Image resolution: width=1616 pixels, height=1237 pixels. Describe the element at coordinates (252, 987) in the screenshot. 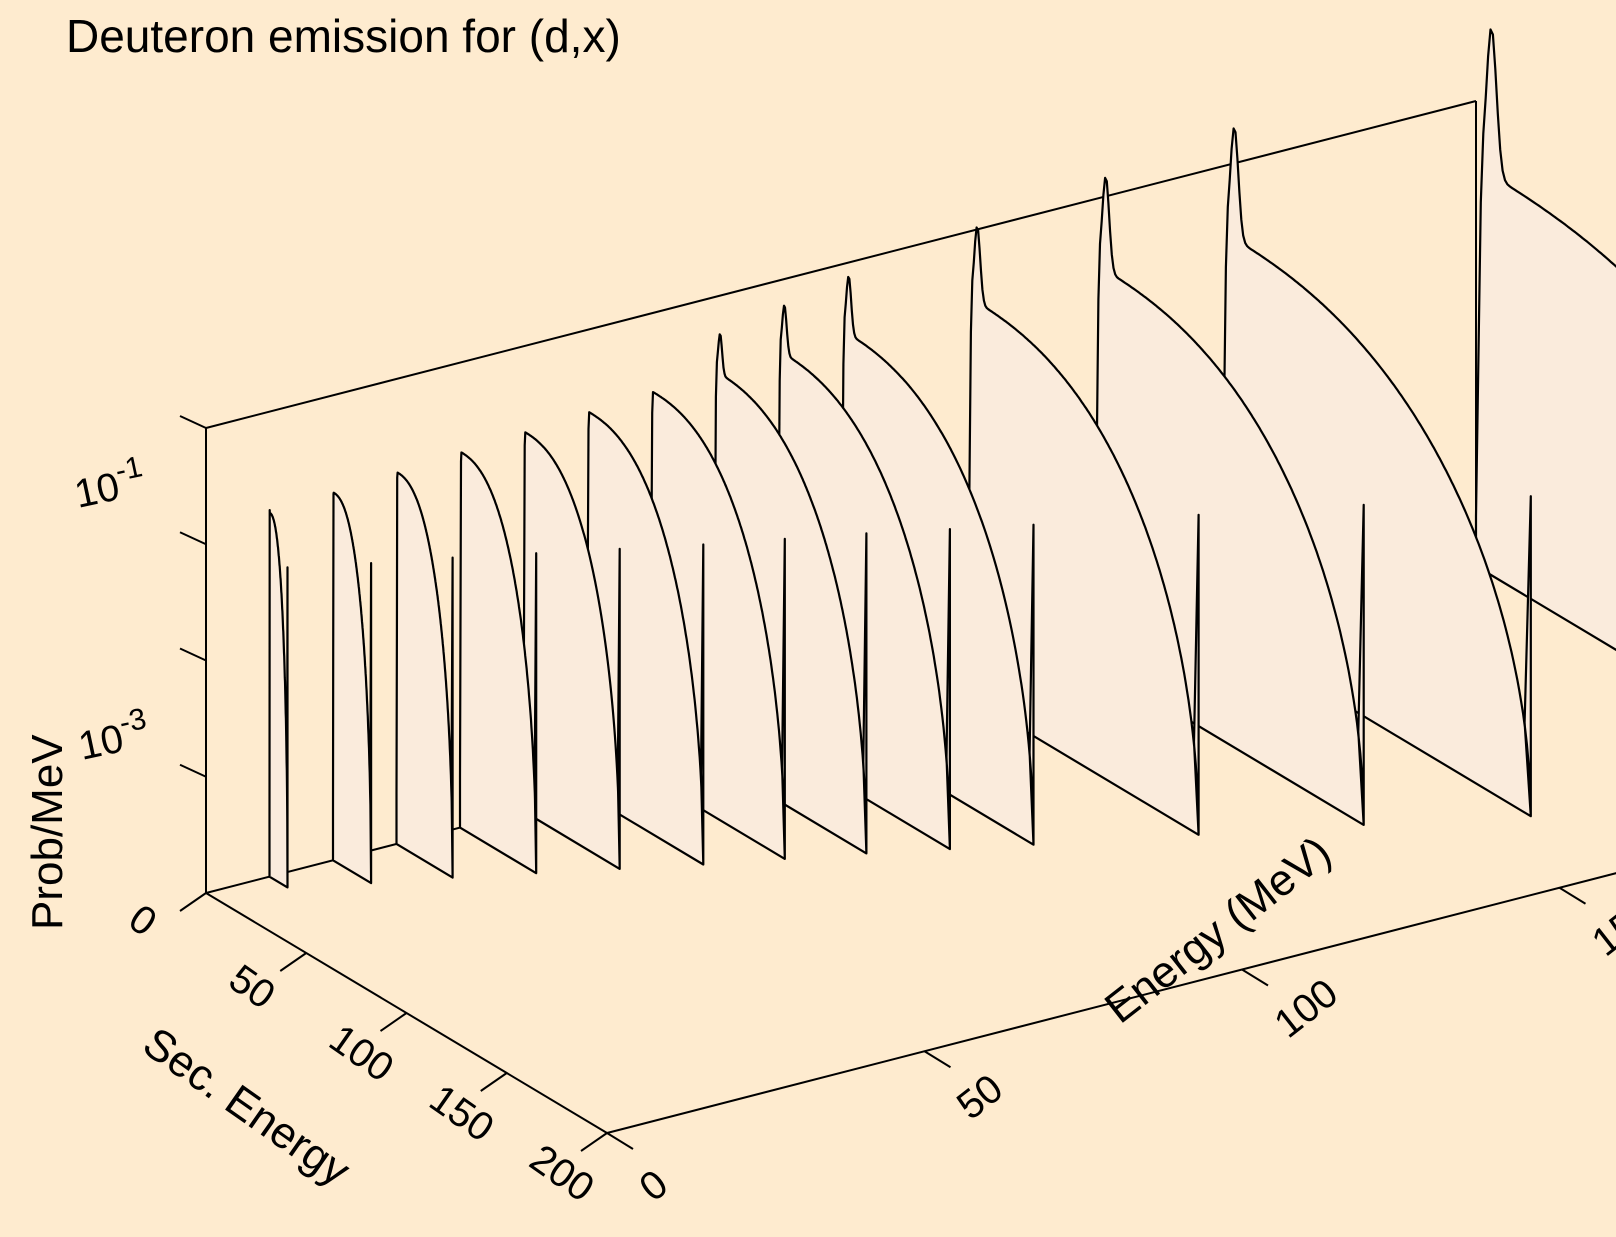

I see `x-tick-label: 50` at that location.